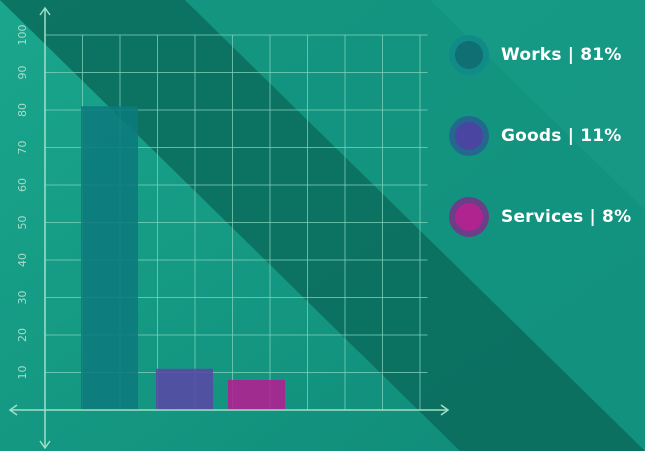 Image resolution: width=645 pixels, height=451 pixels. I want to click on bar-goods, so click(184, 389).